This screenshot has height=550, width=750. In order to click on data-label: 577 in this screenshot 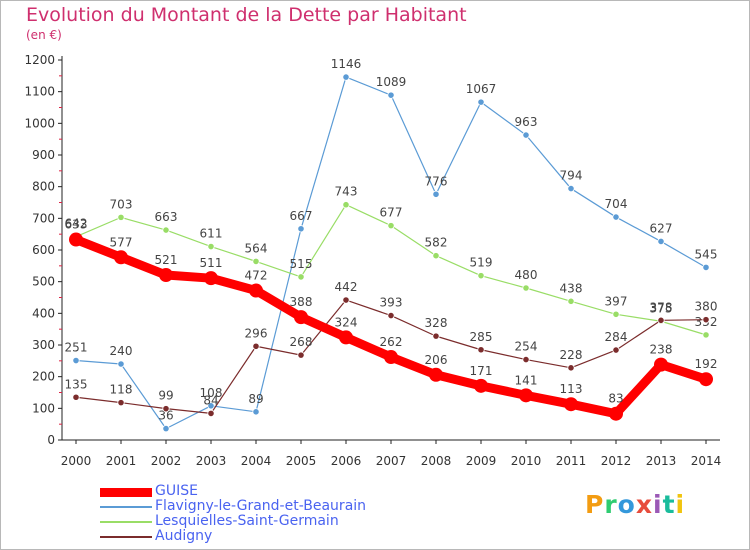, I will do `click(121, 242)`.